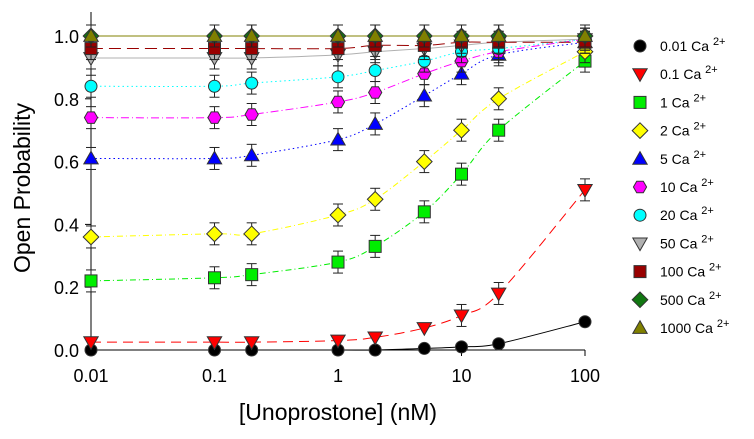  I want to click on legend-item: 1 Ca 2+, so click(669, 101).